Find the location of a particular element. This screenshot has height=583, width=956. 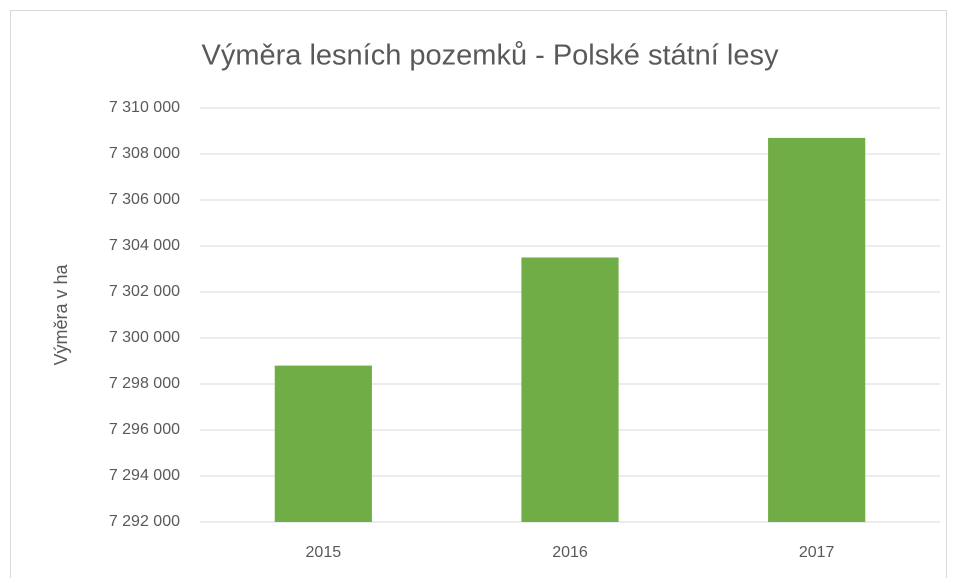

y-tick-label: 7 310 000 is located at coordinates (144, 107).